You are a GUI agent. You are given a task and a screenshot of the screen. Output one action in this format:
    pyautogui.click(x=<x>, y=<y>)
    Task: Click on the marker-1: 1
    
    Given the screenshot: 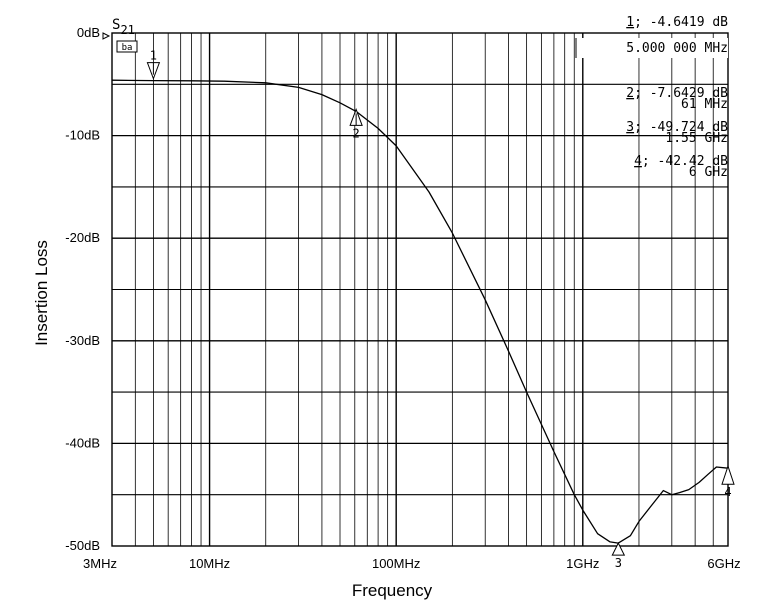 What is the action you would take?
    pyautogui.click(x=153, y=65)
    